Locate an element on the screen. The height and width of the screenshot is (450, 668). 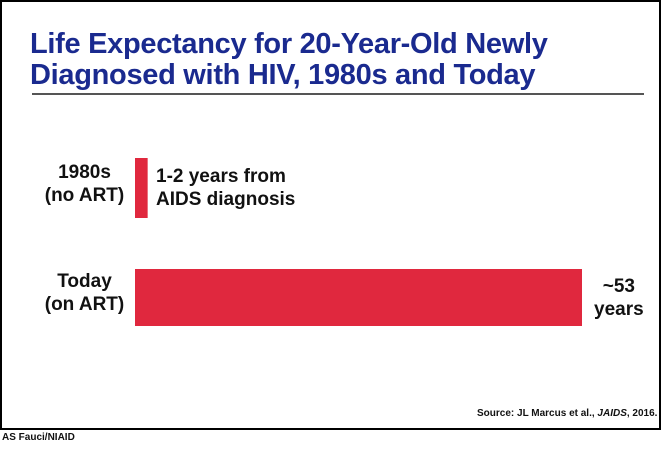
data-label-today: ~53 years is located at coordinates (619, 298).